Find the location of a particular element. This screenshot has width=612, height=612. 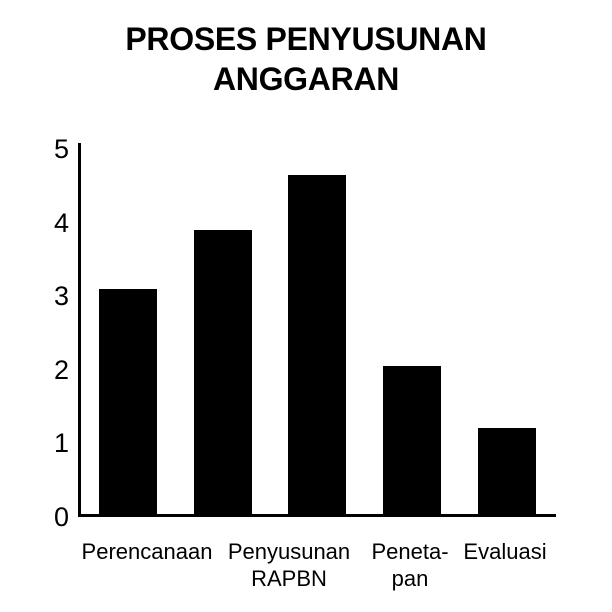

x-tick-label: Evaluasi is located at coordinates (505, 551).